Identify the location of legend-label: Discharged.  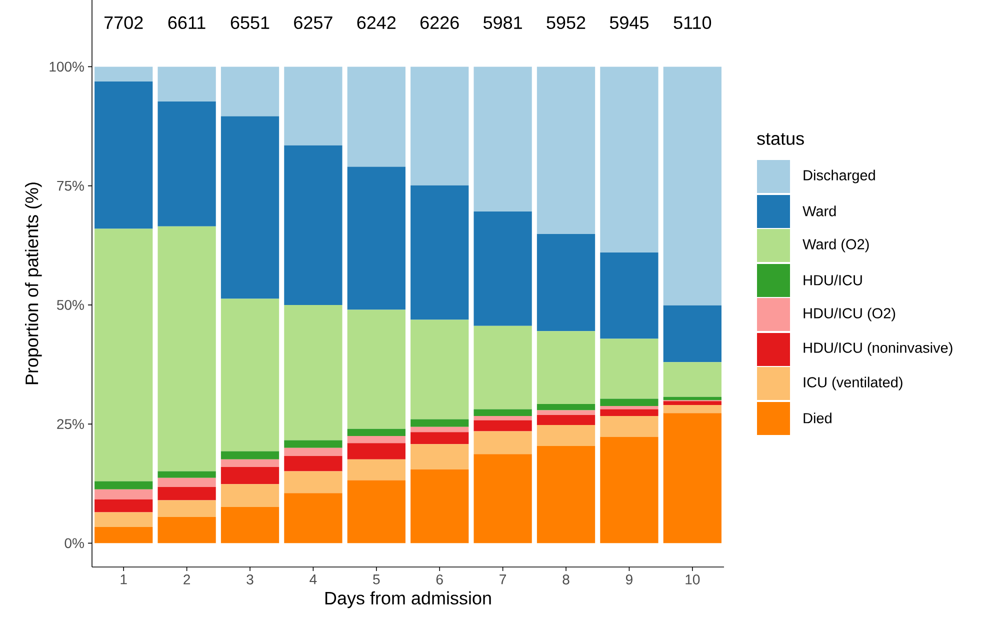
(839, 177).